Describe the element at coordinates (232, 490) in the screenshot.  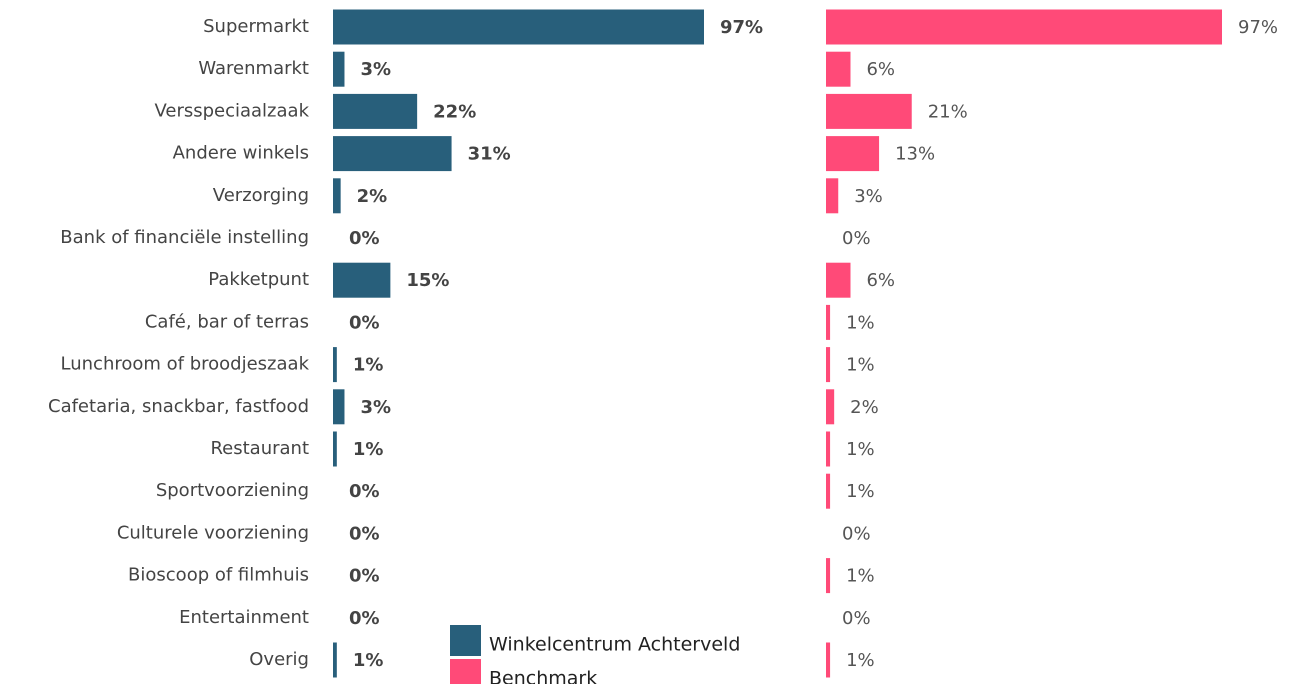
I see `category-label: Sportvoorziening` at that location.